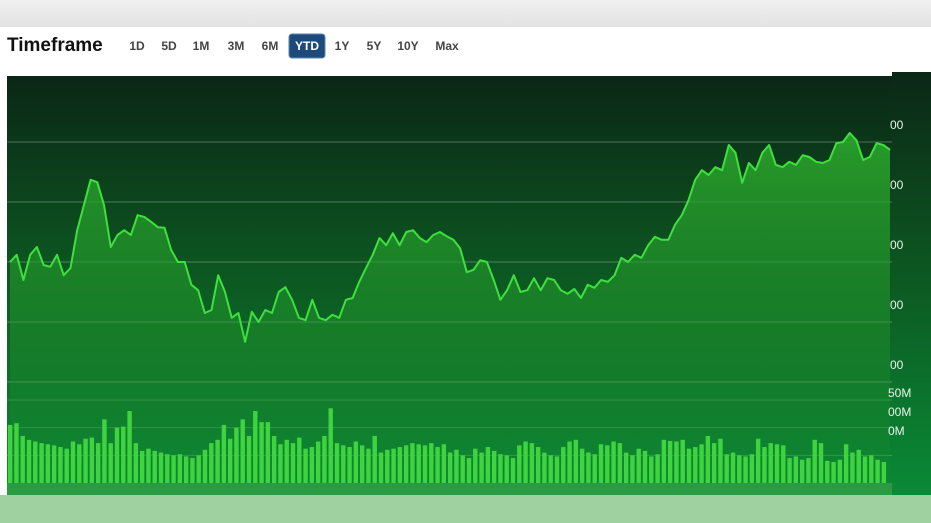 This screenshot has width=931, height=523. Describe the element at coordinates (407, 46) in the screenshot. I see `timeframe-button: 10Y` at that location.